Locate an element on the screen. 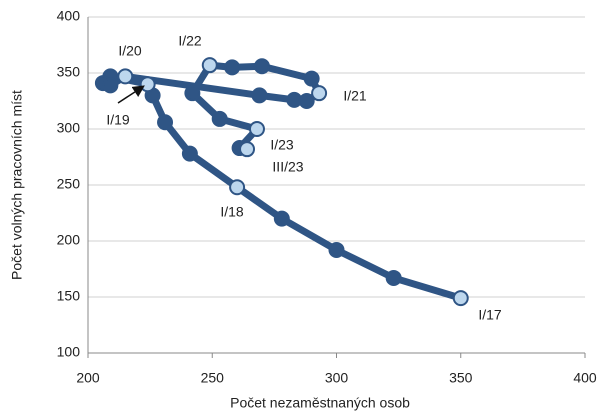 This screenshot has width=599, height=414. y-tick-label: 300 is located at coordinates (69, 128).